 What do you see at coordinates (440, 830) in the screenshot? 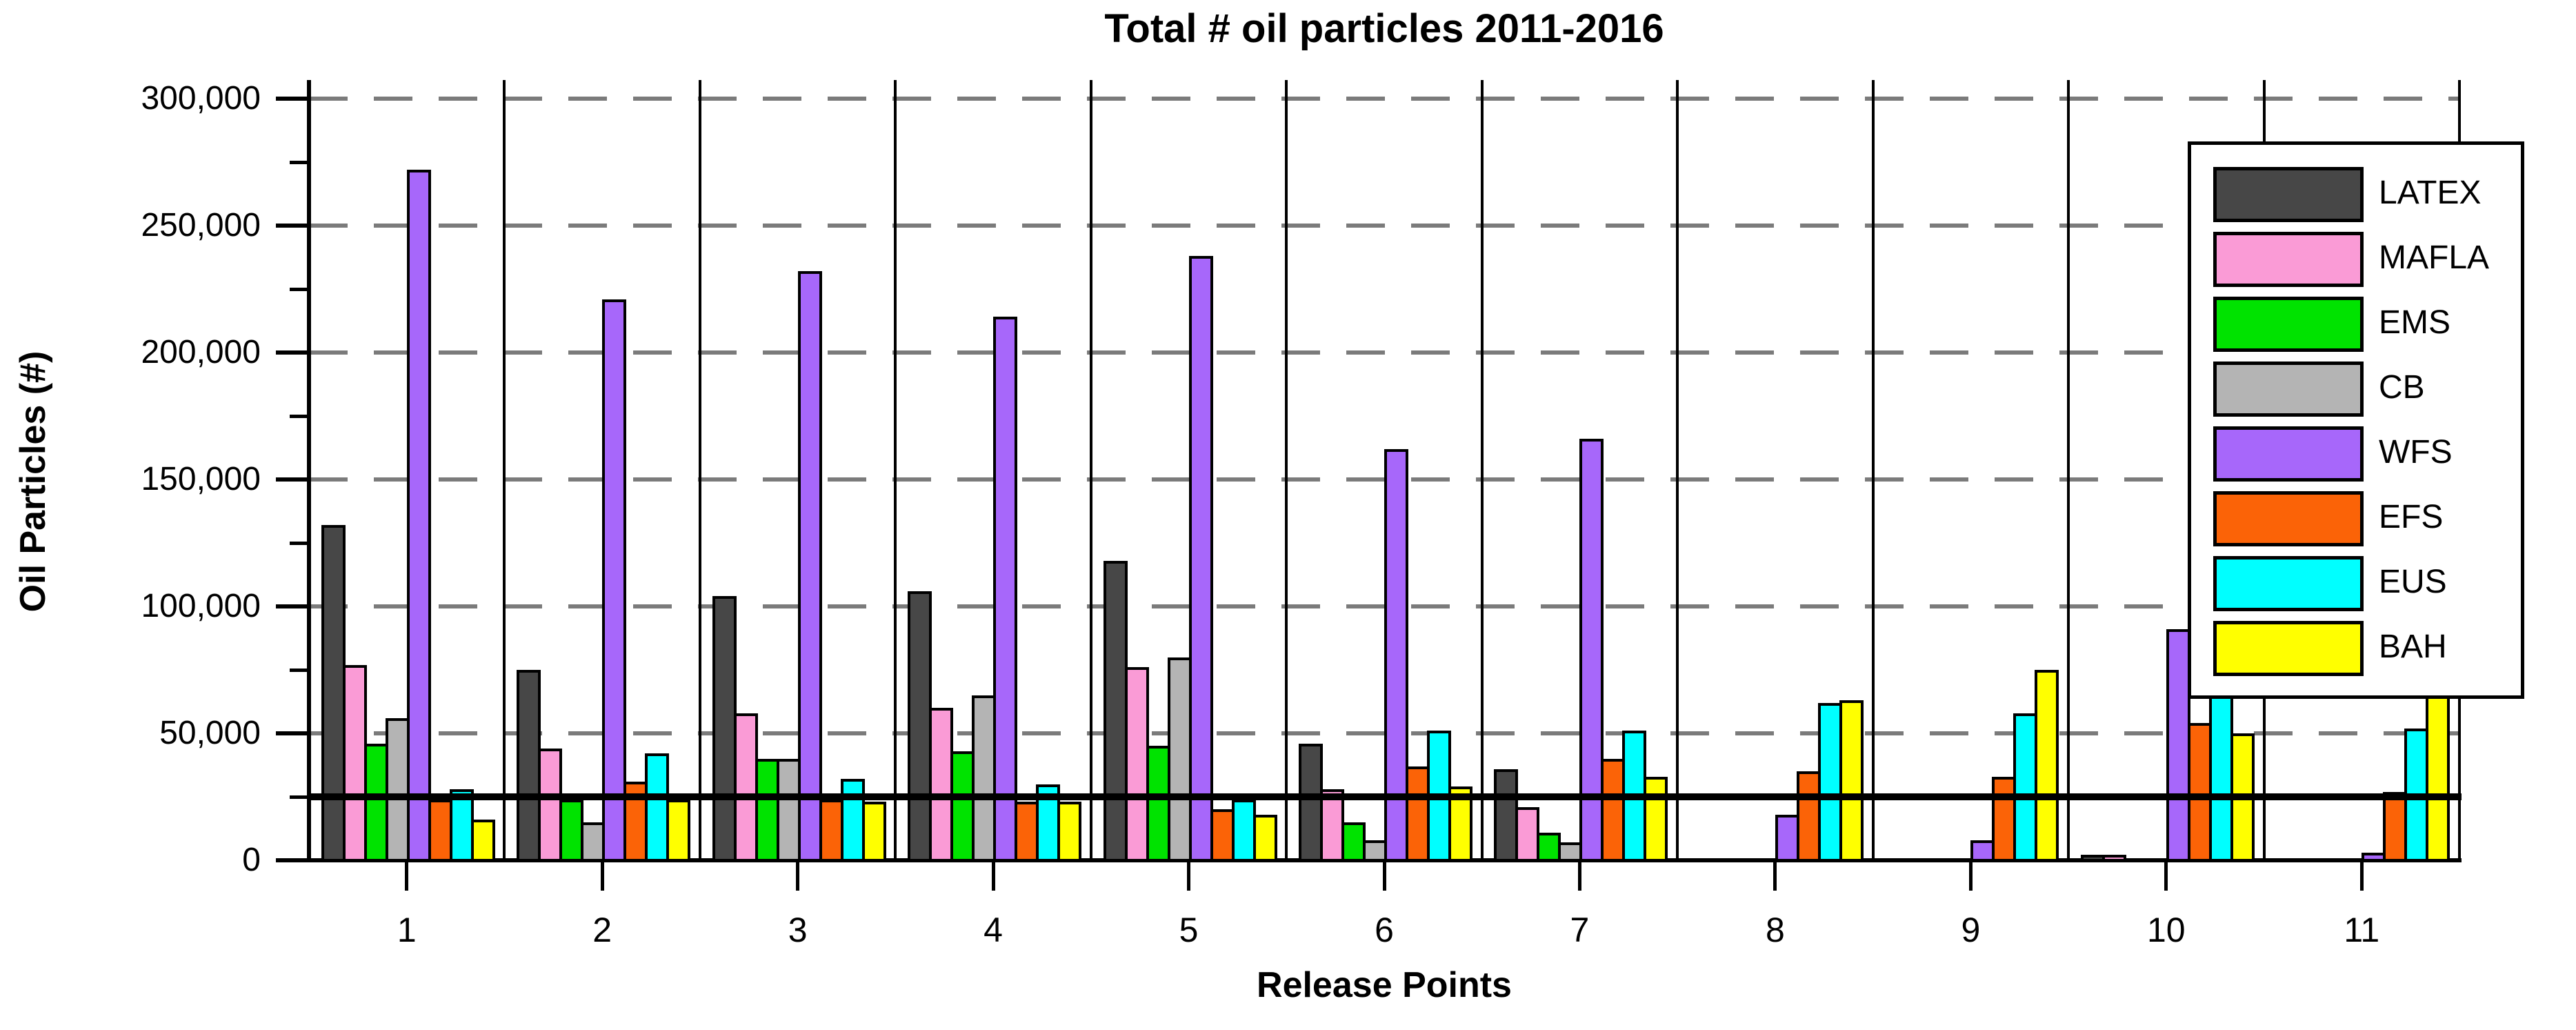
I see `bar-efs-rp1` at bounding box center [440, 830].